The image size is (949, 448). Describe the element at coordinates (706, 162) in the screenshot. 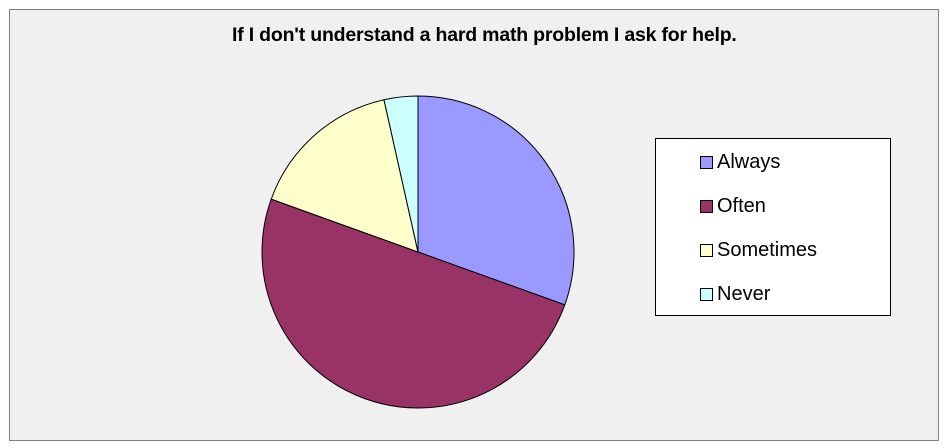

I see `legend-swatch-always` at that location.